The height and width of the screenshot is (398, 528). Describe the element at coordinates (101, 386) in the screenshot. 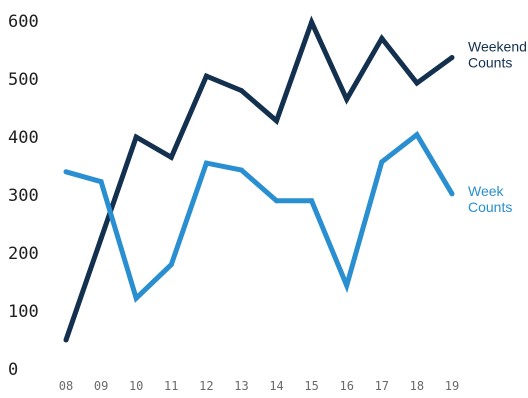

I see `x-tick-label: 09` at that location.